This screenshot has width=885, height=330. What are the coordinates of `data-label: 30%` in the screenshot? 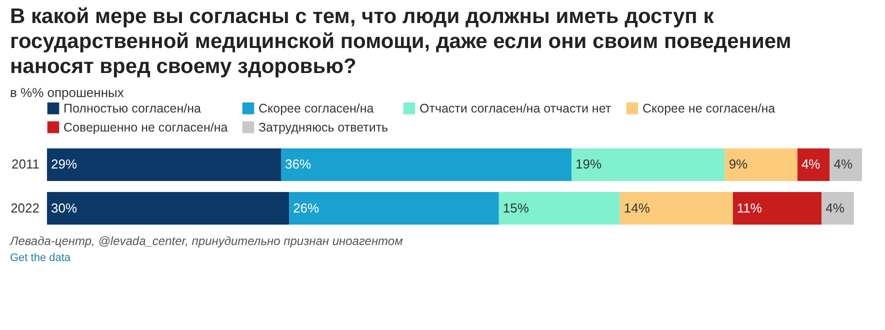 It's located at (64, 208).